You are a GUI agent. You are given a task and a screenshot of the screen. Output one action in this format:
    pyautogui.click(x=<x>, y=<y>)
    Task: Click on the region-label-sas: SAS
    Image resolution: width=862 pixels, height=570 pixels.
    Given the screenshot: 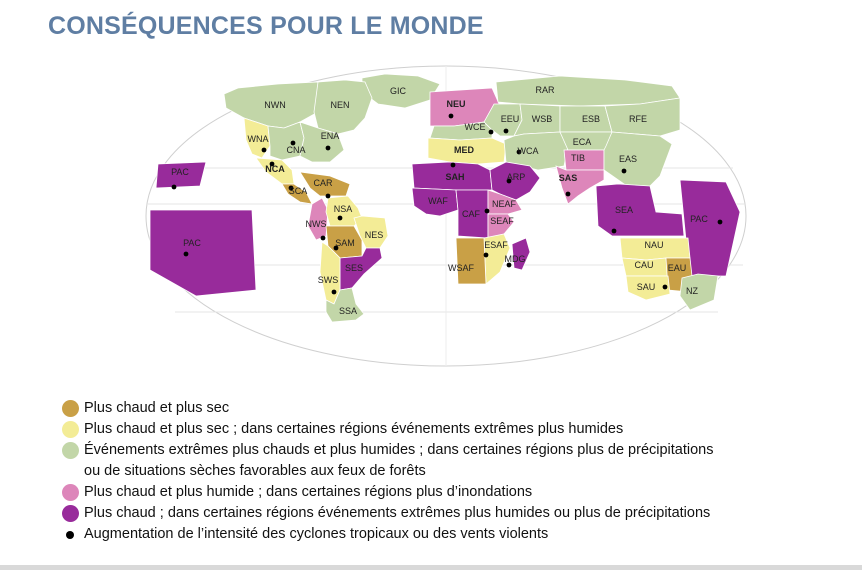 What is the action you would take?
    pyautogui.click(x=568, y=178)
    